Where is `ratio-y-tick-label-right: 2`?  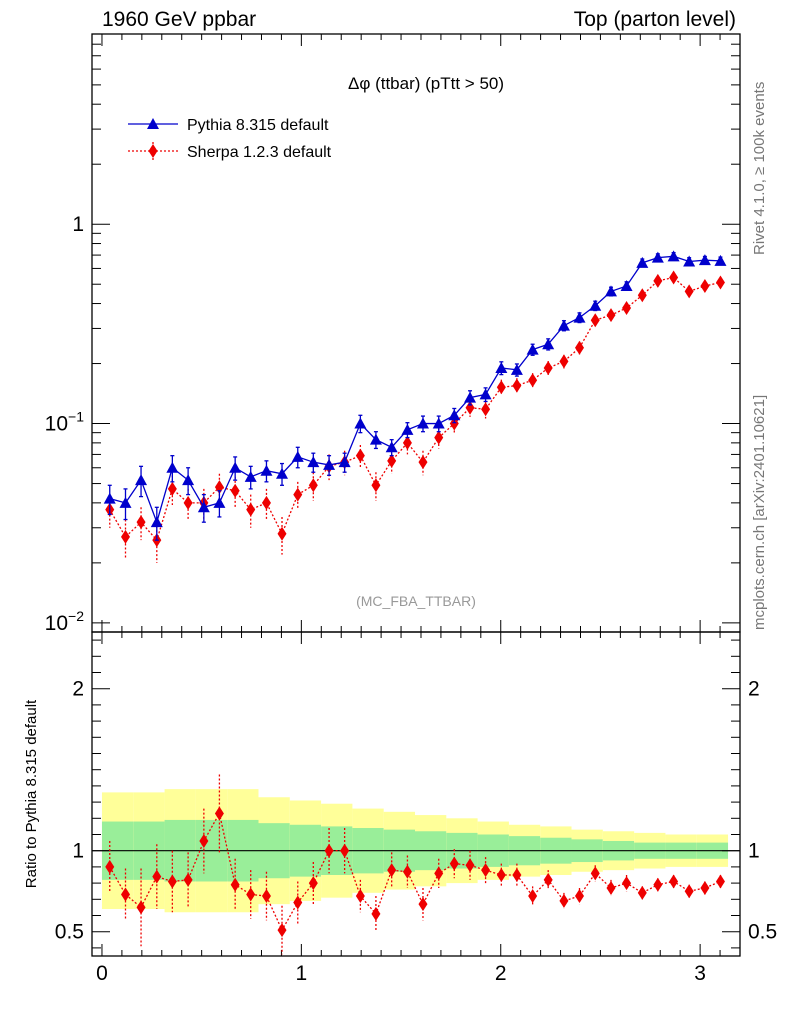
ratio-y-tick-label-right: 2 is located at coordinates (754, 689).